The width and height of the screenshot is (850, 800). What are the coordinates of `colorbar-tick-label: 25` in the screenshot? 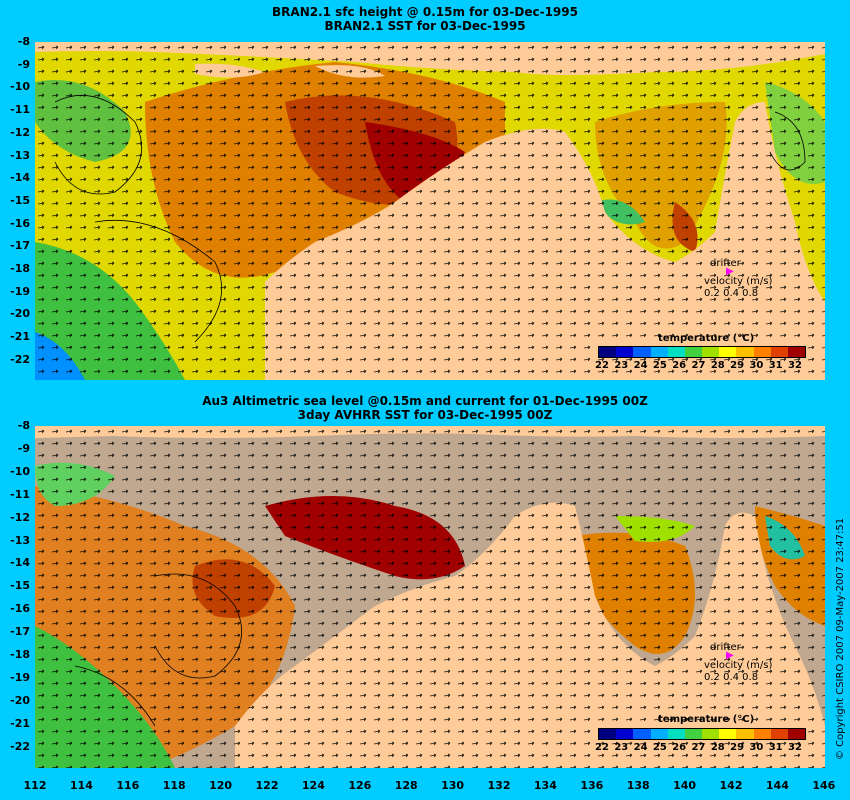 It's located at (659, 747).